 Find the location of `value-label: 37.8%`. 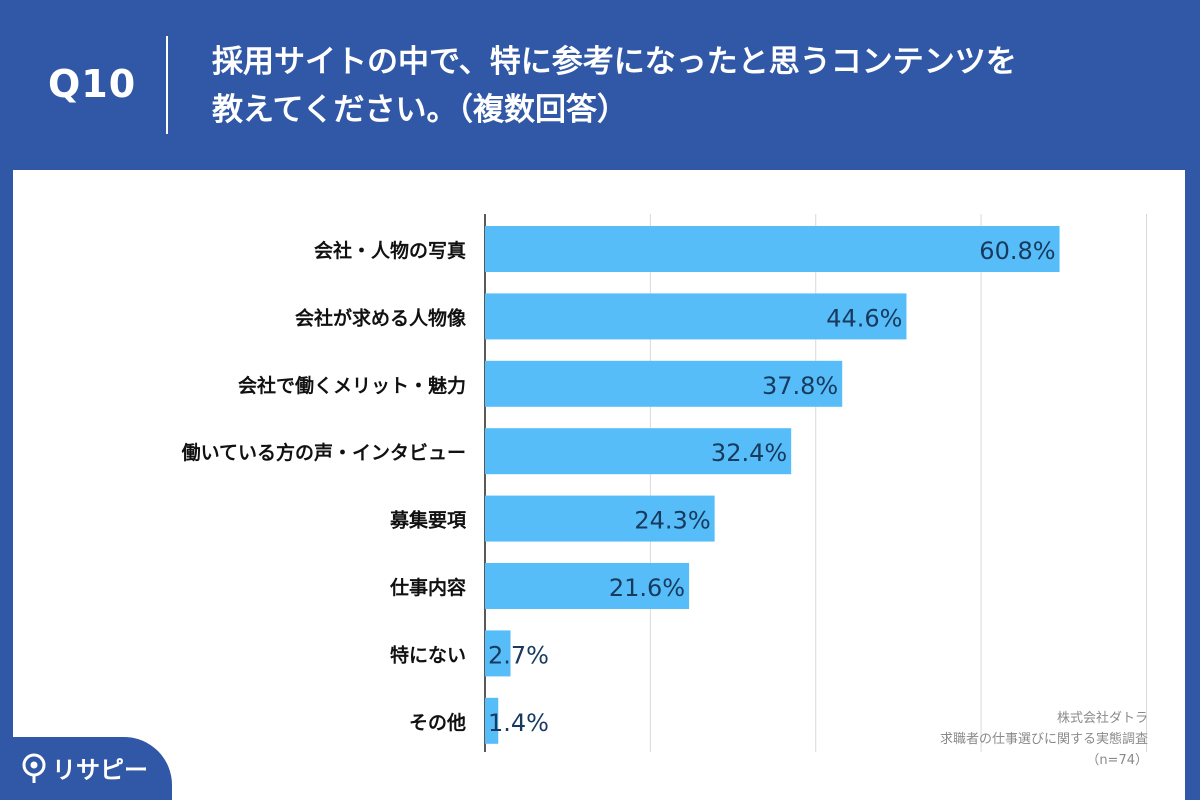

value-label: 37.8% is located at coordinates (800, 386).